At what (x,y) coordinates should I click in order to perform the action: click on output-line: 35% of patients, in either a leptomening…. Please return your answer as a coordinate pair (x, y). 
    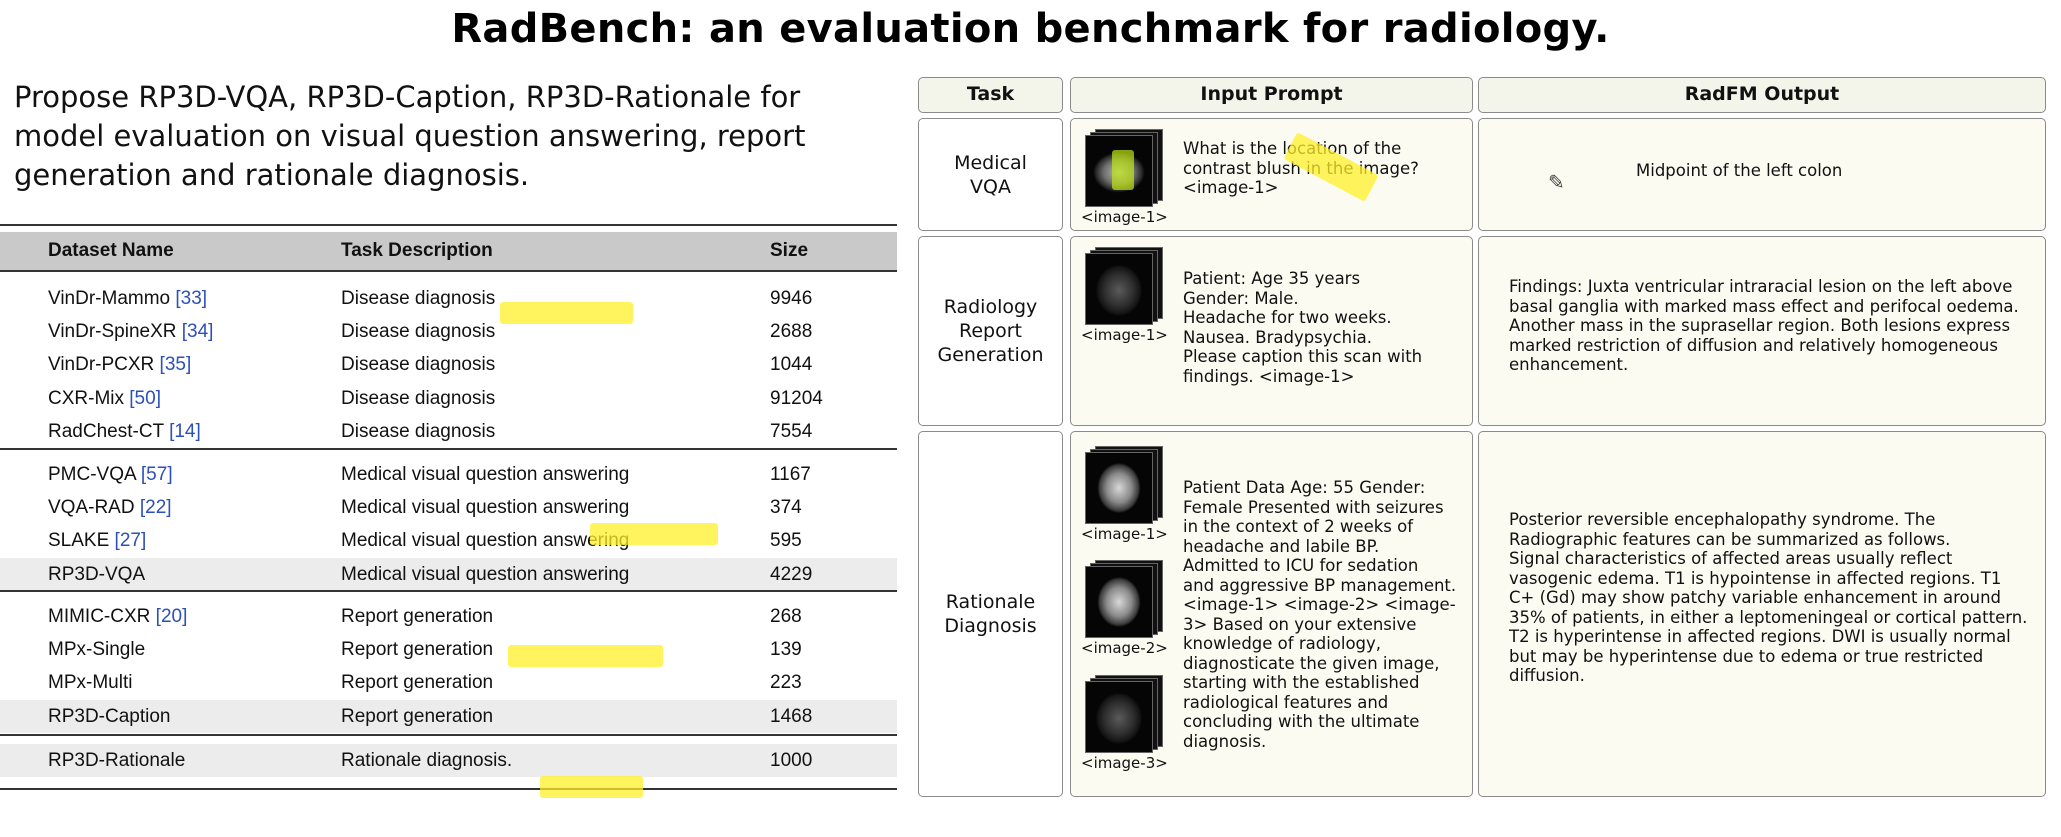
    Looking at the image, I should click on (1768, 617).